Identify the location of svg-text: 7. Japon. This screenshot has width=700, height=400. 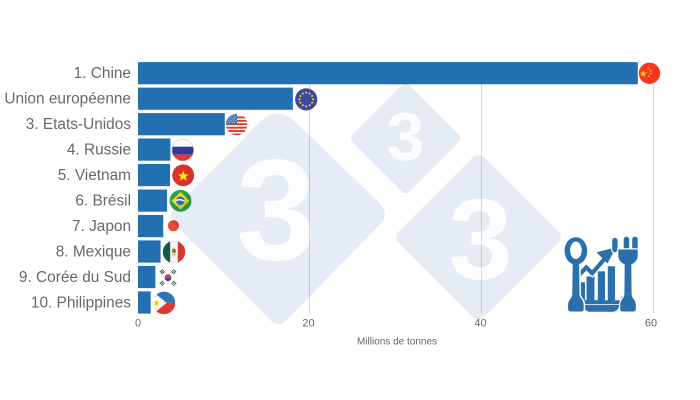
(101, 226).